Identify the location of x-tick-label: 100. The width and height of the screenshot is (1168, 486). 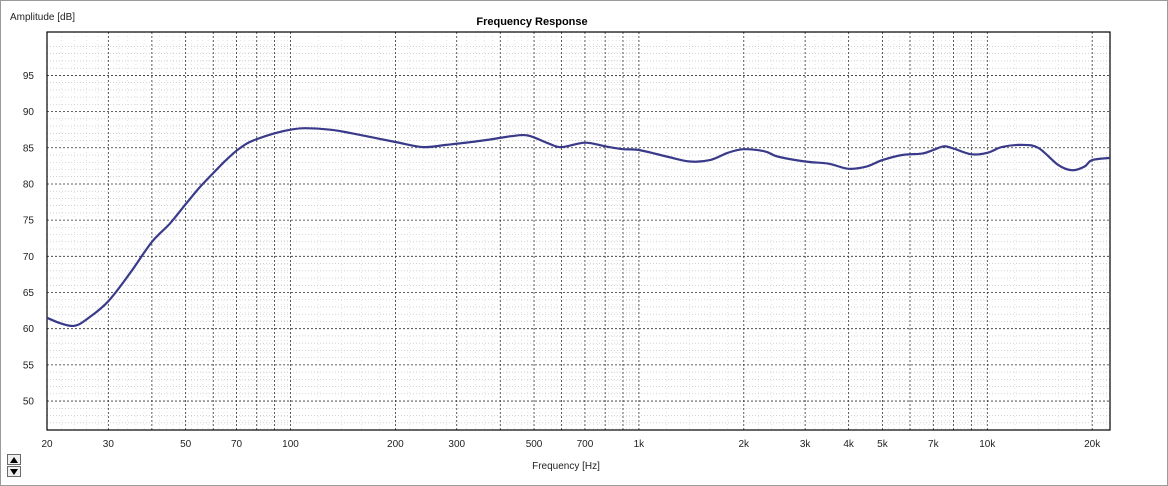
(290, 444).